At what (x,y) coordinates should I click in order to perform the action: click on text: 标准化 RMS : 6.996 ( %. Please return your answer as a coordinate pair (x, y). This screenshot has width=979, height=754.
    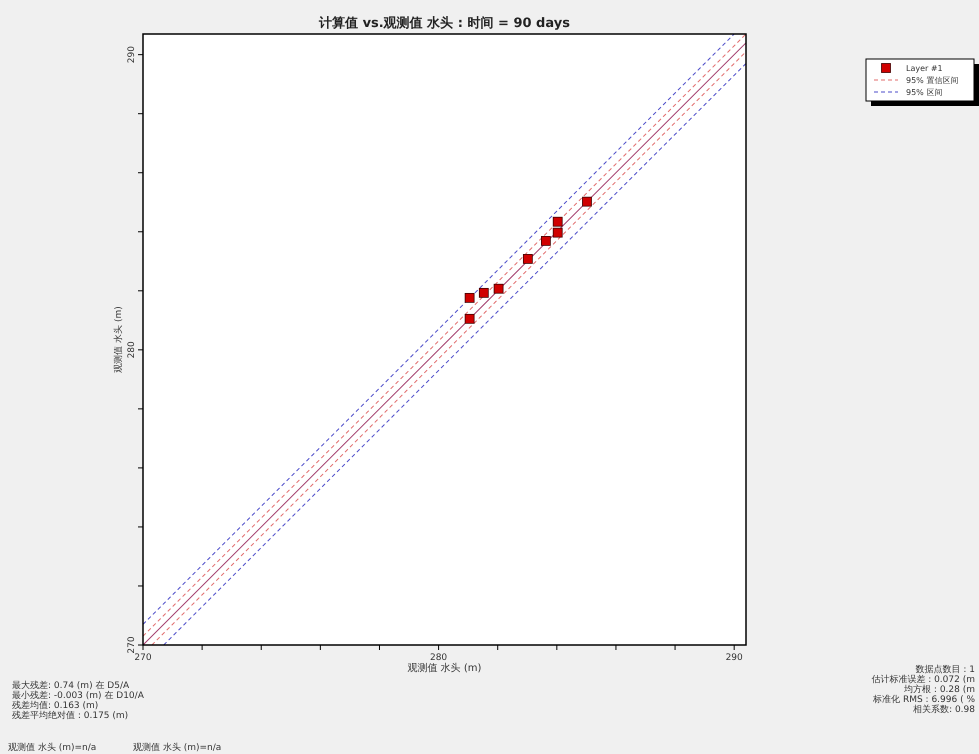
    Looking at the image, I should click on (924, 699).